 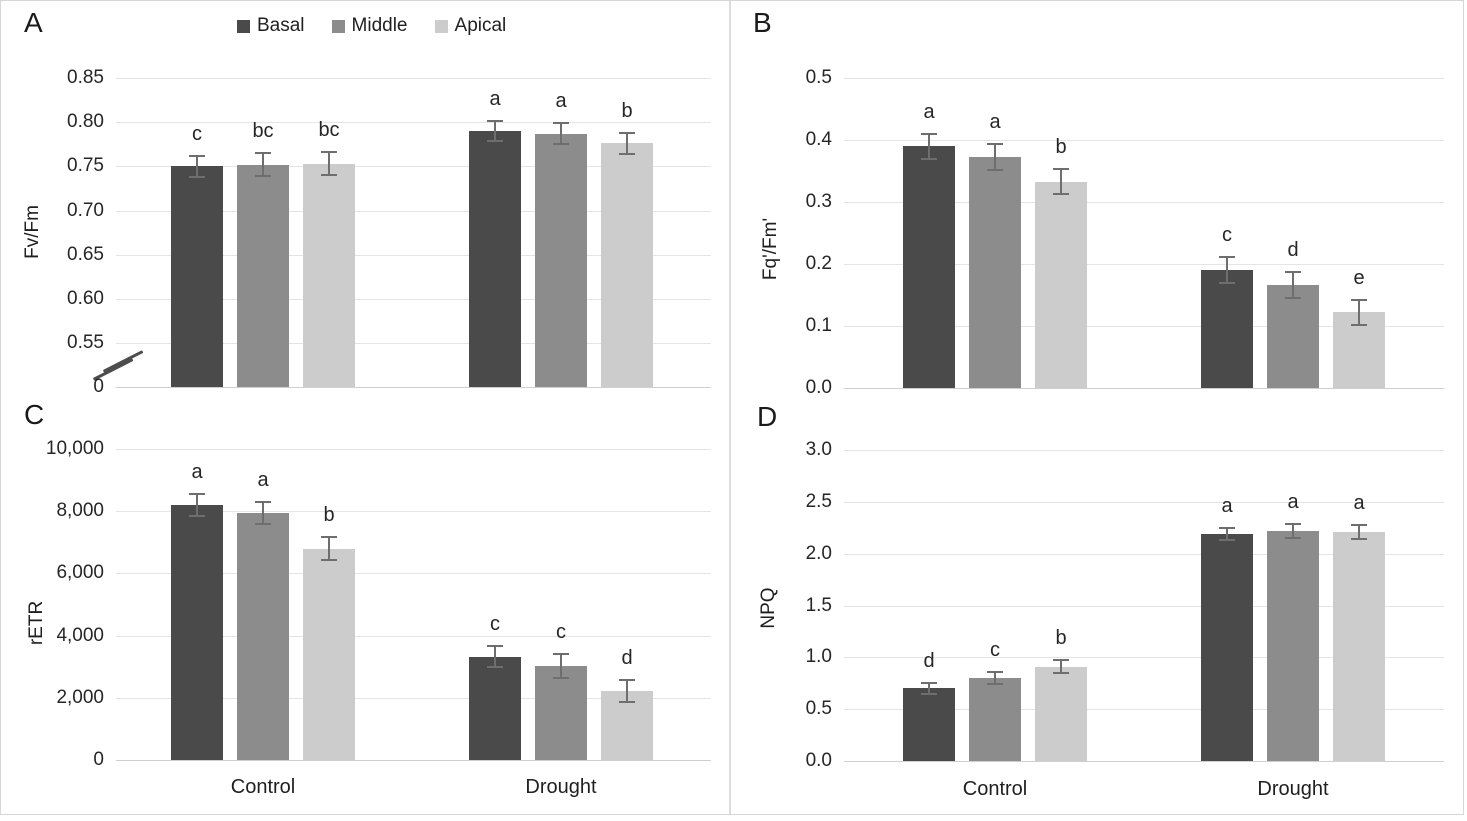 I want to click on legend-item: Apical, so click(x=470, y=26).